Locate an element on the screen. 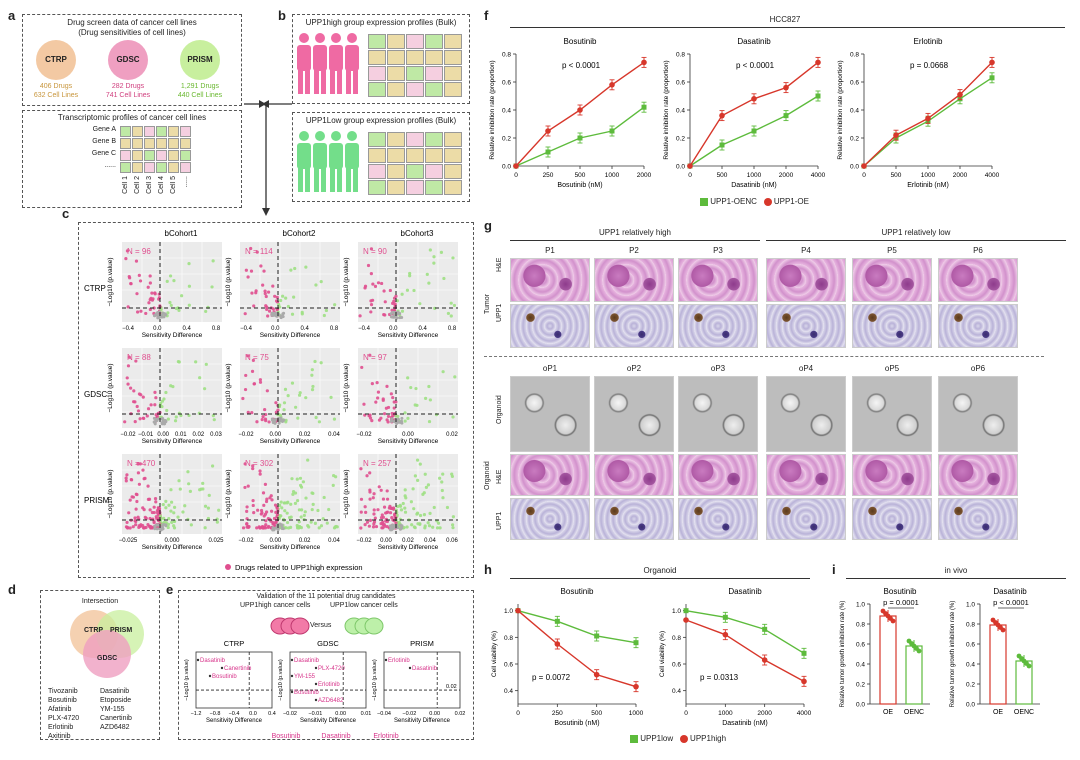 This screenshot has width=1080, height=760. x-tick: 0 is located at coordinates (864, 175).